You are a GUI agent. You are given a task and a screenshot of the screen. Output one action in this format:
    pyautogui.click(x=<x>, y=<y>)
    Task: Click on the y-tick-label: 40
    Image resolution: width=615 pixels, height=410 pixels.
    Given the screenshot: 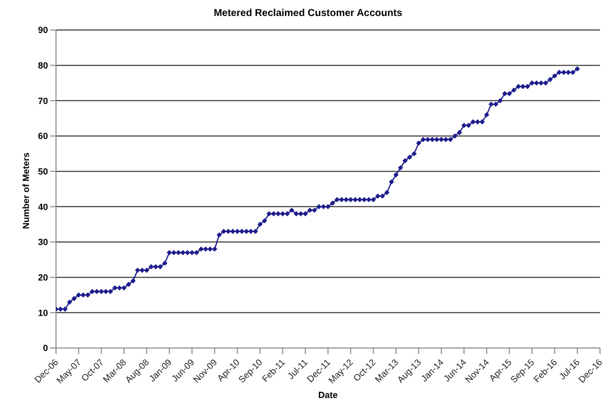 What is the action you would take?
    pyautogui.click(x=43, y=207)
    